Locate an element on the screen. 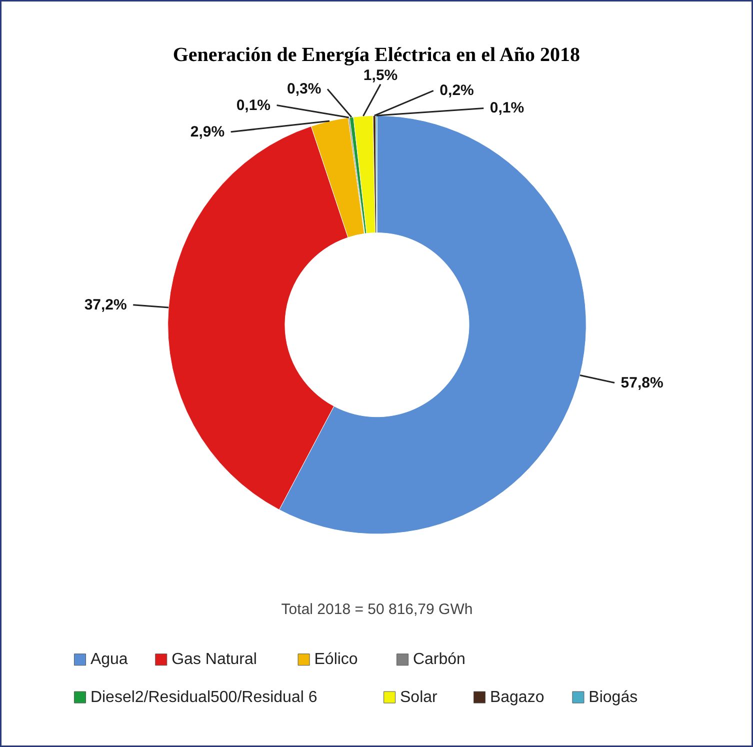  legend-label: Carbón is located at coordinates (439, 659).